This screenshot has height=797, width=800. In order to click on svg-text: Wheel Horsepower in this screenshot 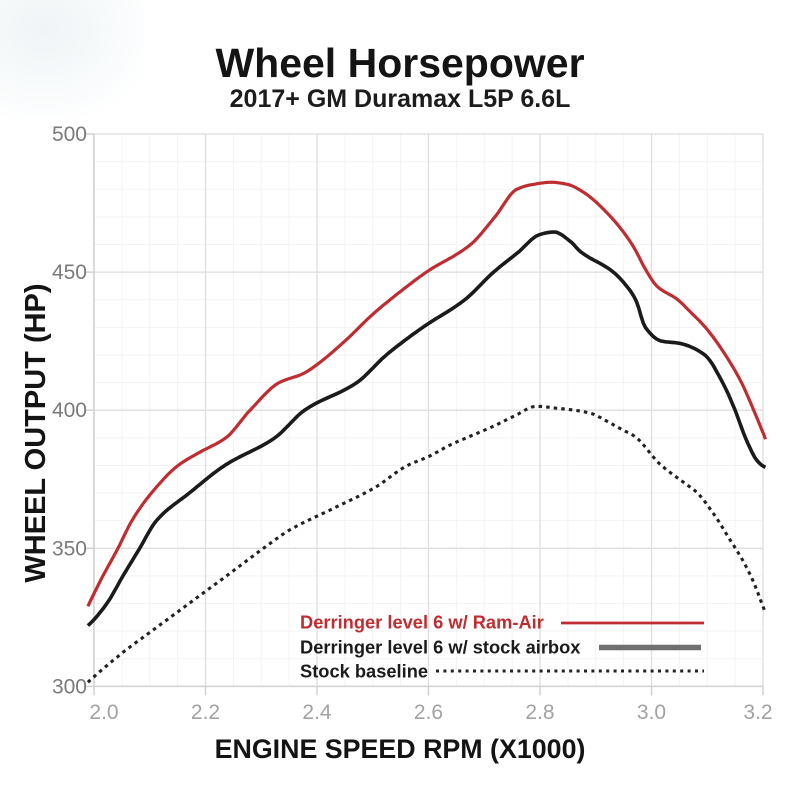, I will do `click(399, 63)`.